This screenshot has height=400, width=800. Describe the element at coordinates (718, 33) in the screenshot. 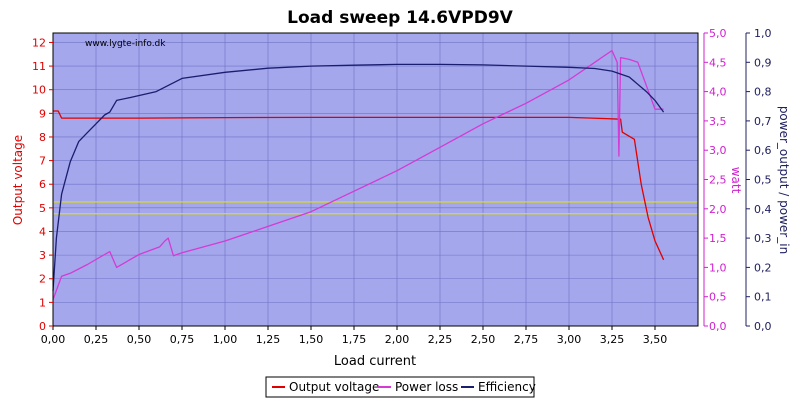

I see `y-right-watt-tick-label: 5,0` at that location.